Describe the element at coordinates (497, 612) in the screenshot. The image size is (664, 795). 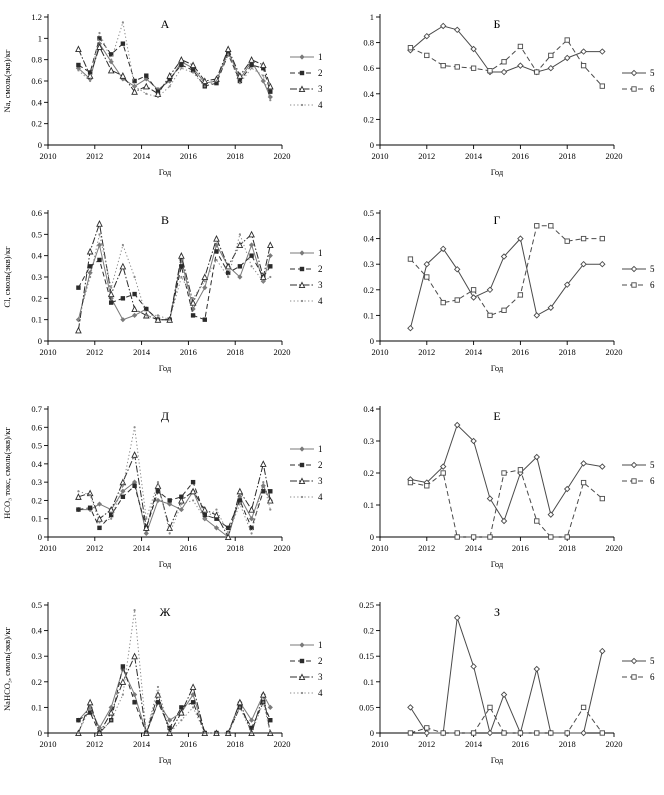
I see `svg-text: З` at that location.